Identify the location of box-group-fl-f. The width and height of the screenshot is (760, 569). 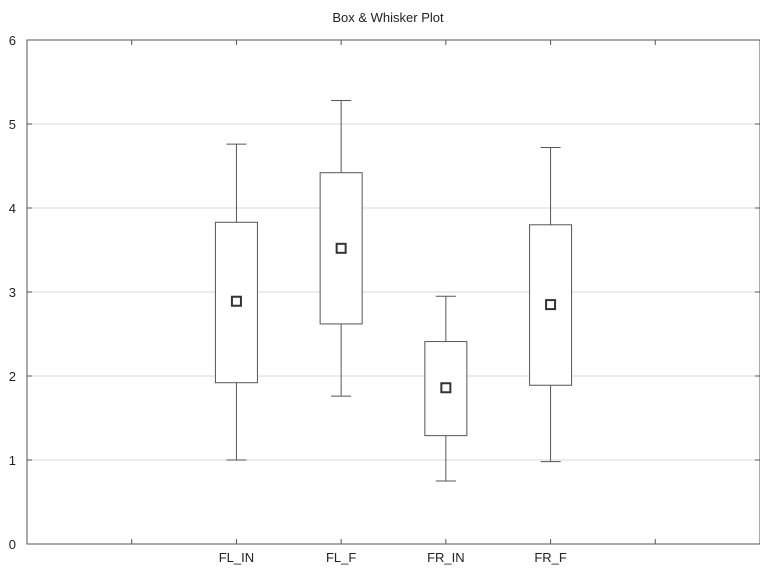
(341, 248).